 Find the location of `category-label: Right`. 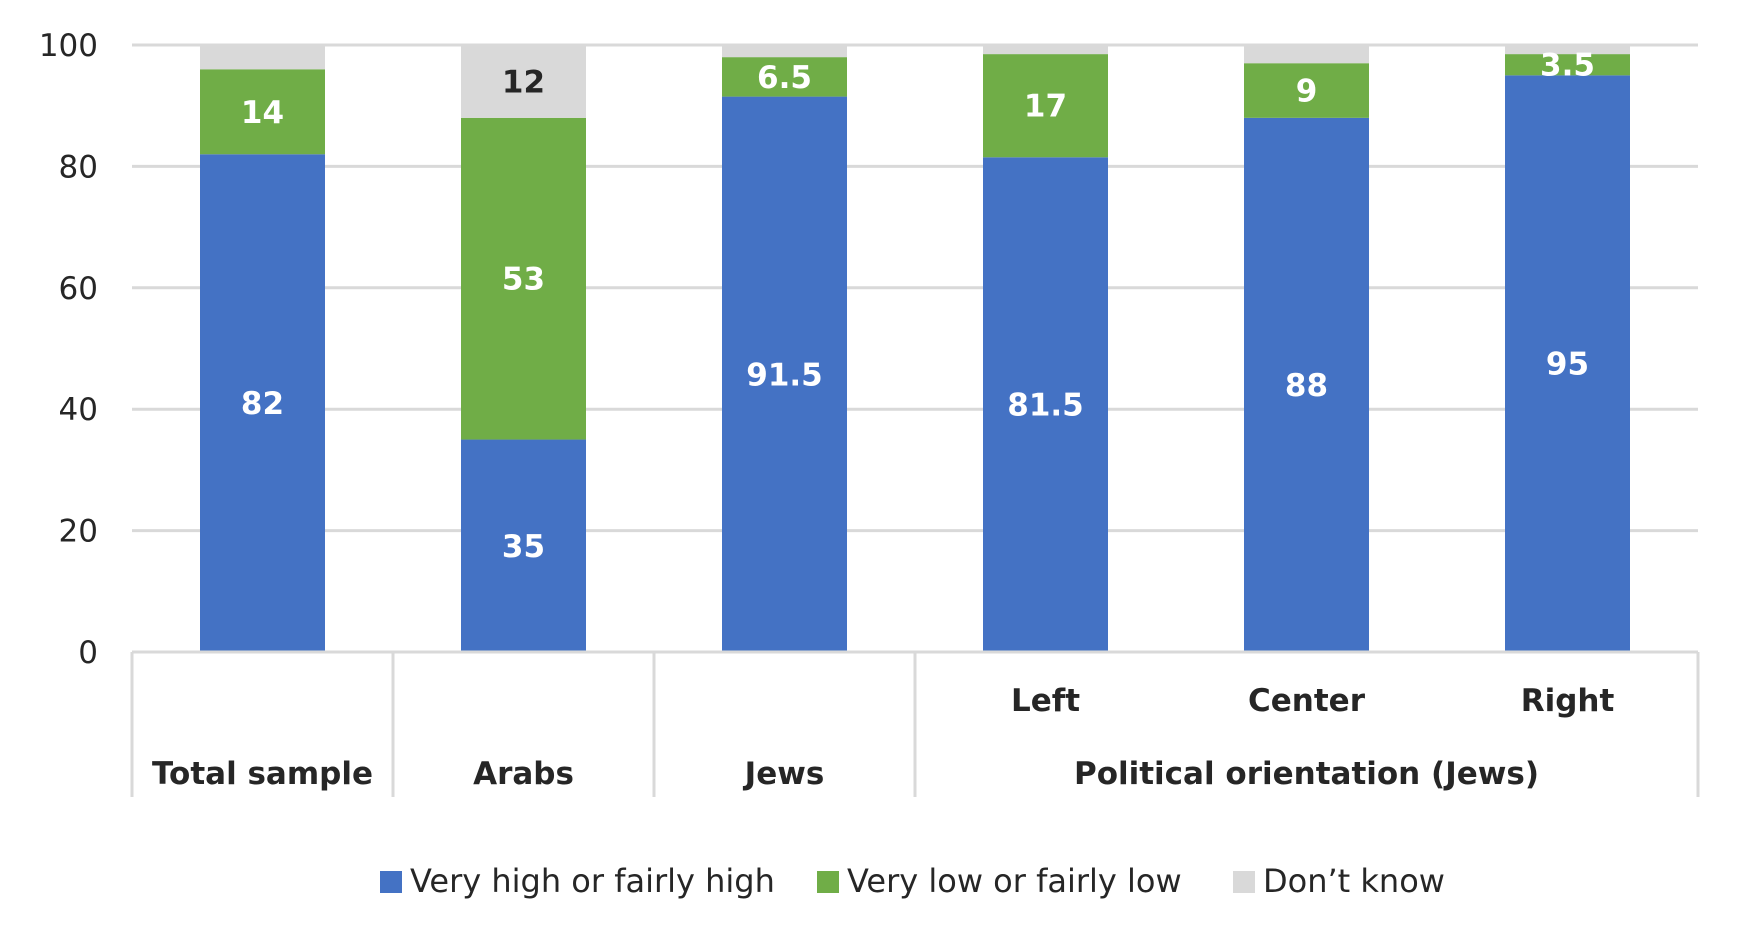

category-label: Right is located at coordinates (1568, 701).